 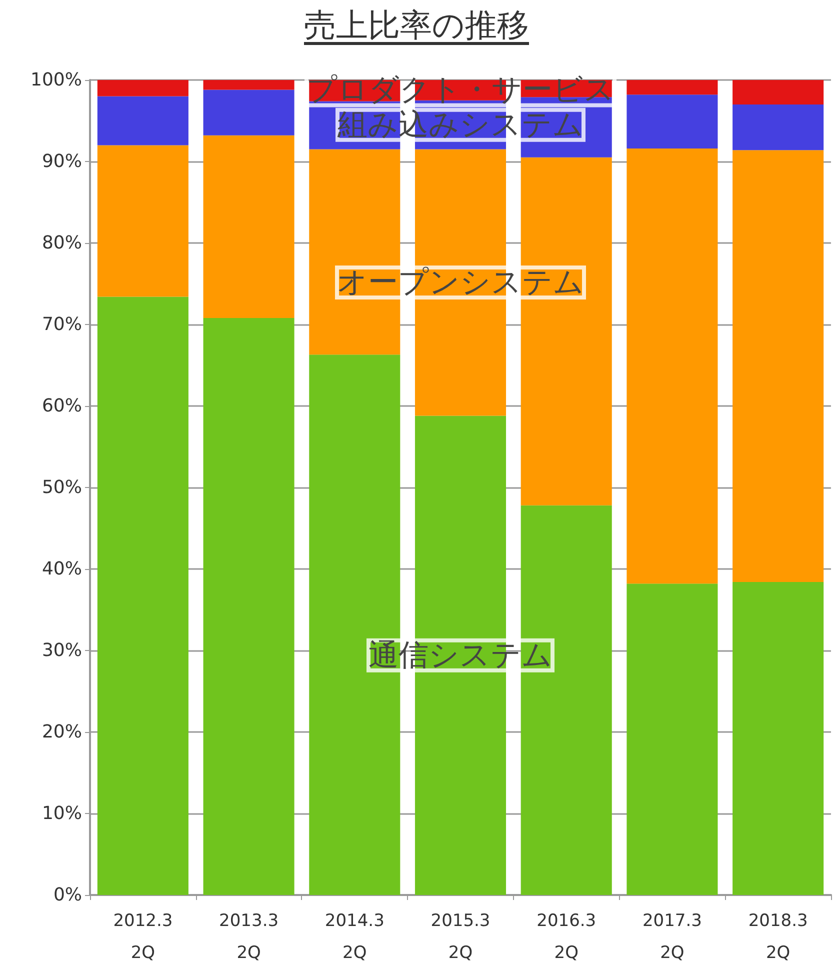 I want to click on x-tick-label: 2014.3 2Q, so click(x=354, y=937).